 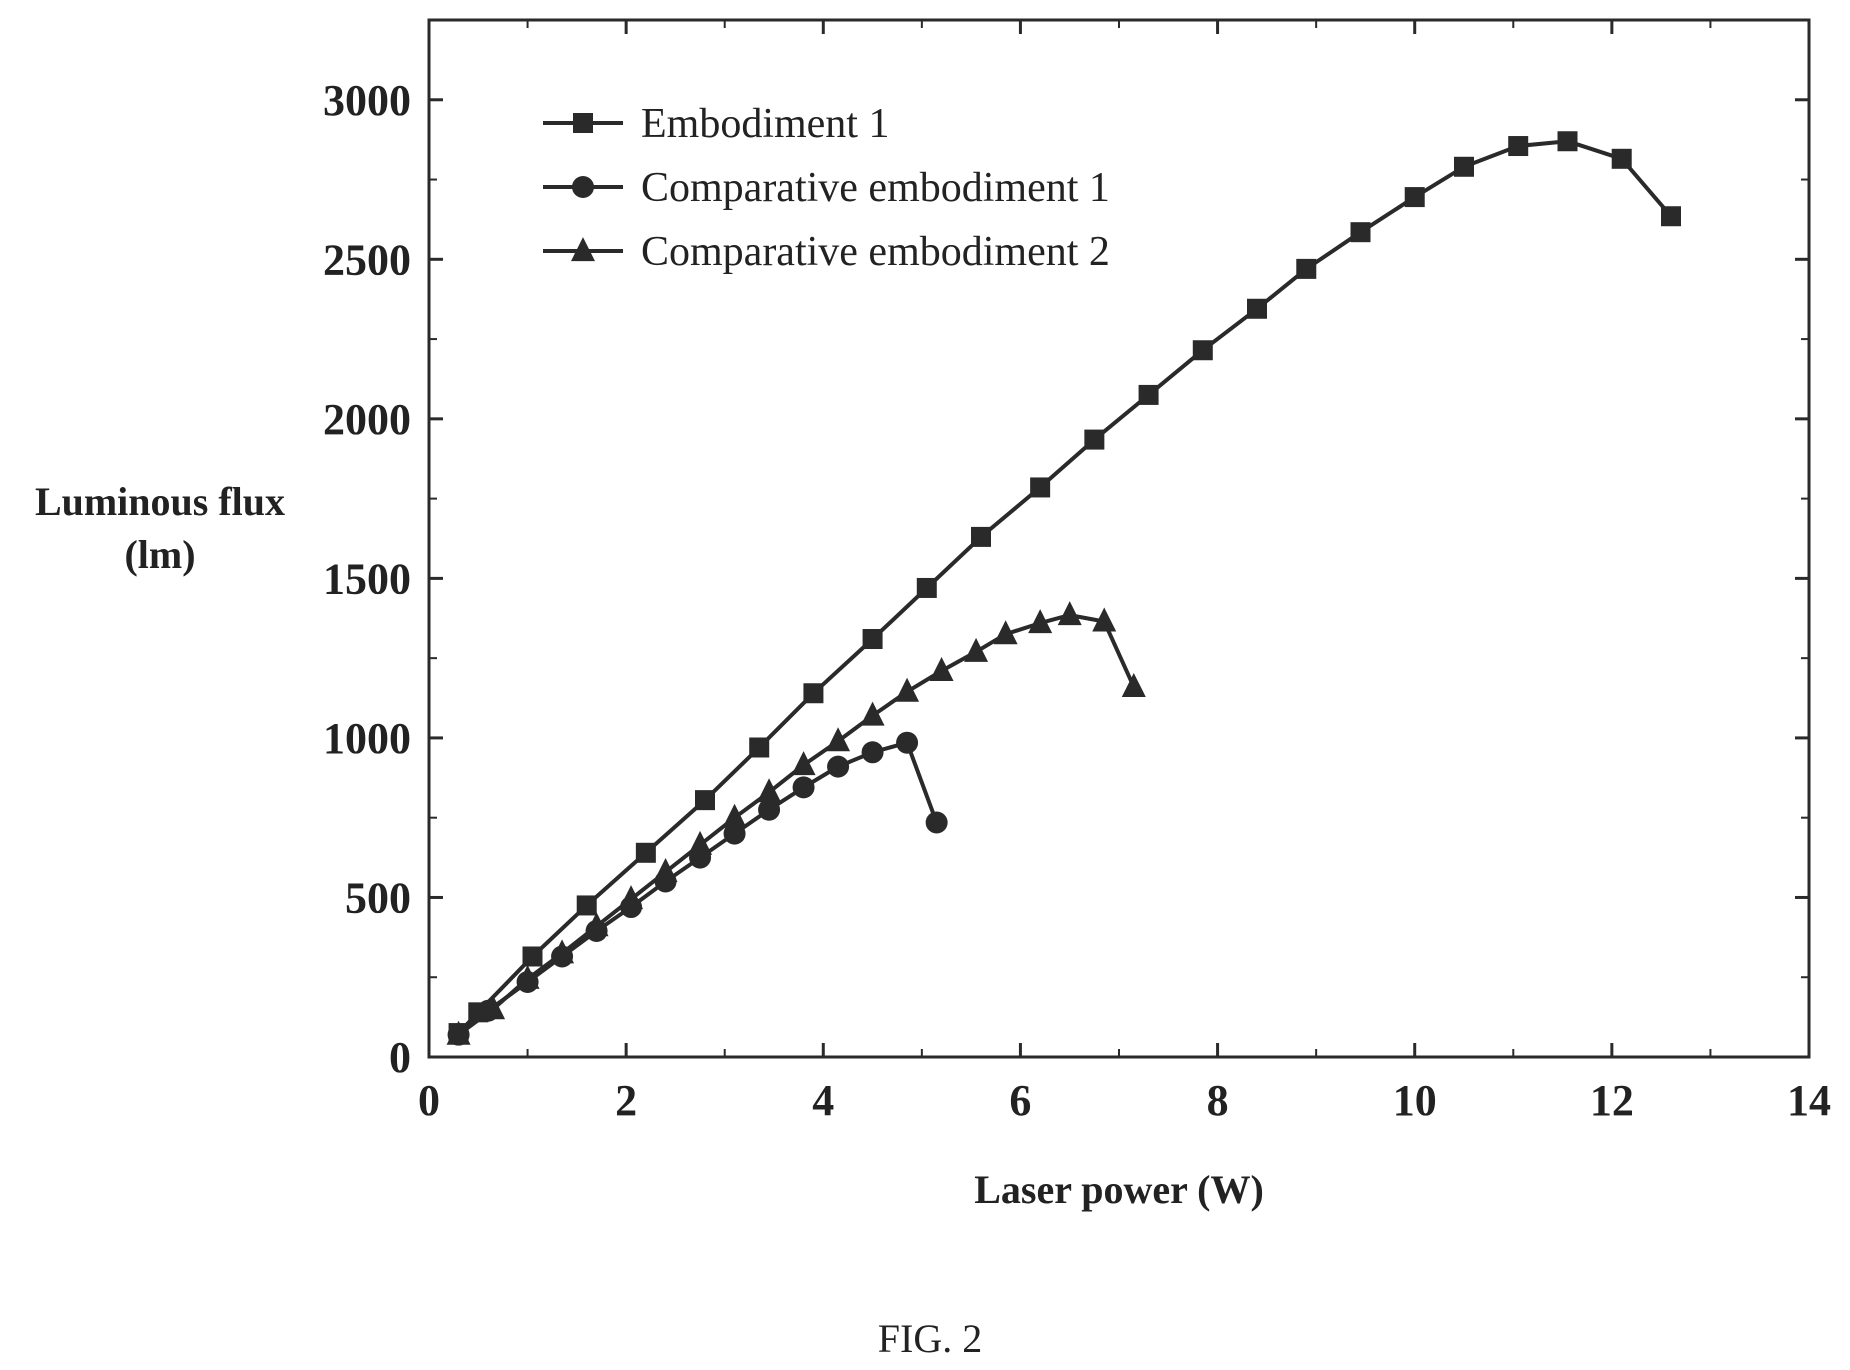 What do you see at coordinates (1612, 1100) in the screenshot?
I see `x-tick-label: 12` at bounding box center [1612, 1100].